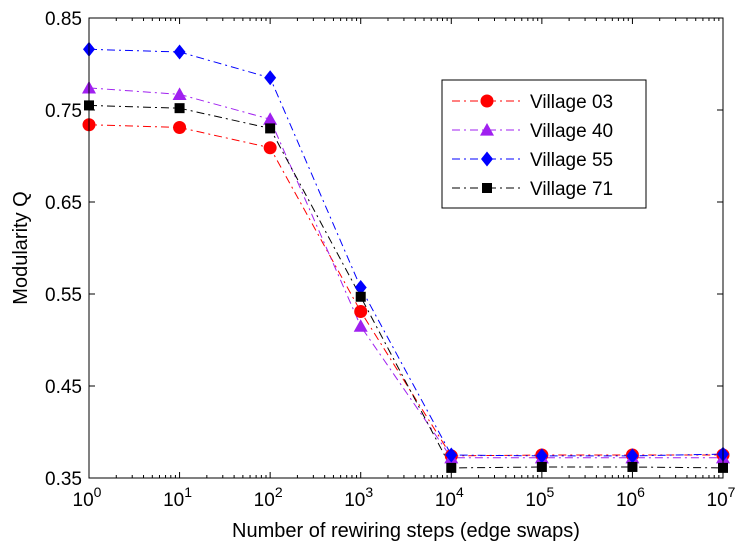 The width and height of the screenshot is (747, 548). What do you see at coordinates (63, 479) in the screenshot?
I see `y-tick-label: 0.35` at bounding box center [63, 479].